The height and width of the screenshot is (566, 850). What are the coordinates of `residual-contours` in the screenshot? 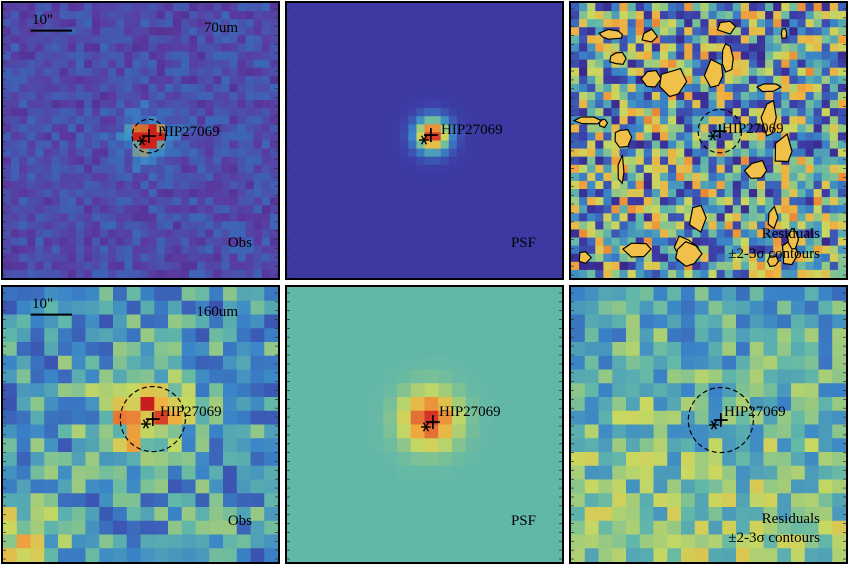 It's located at (686, 144).